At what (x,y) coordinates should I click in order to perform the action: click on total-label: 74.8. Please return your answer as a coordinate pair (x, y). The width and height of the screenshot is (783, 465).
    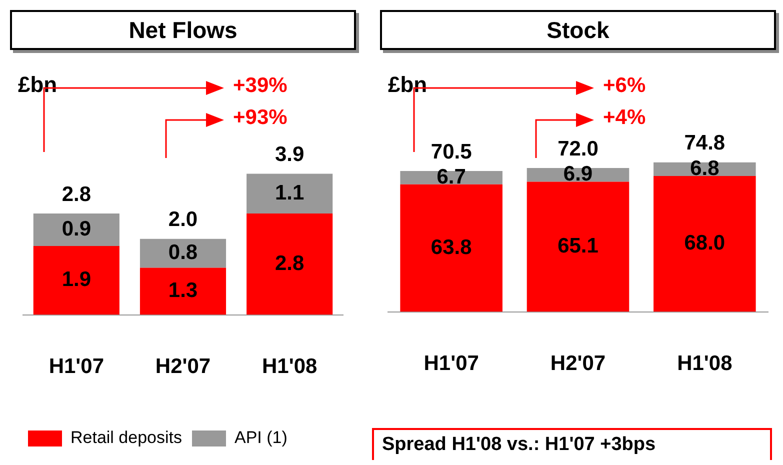
    Looking at the image, I should click on (705, 143).